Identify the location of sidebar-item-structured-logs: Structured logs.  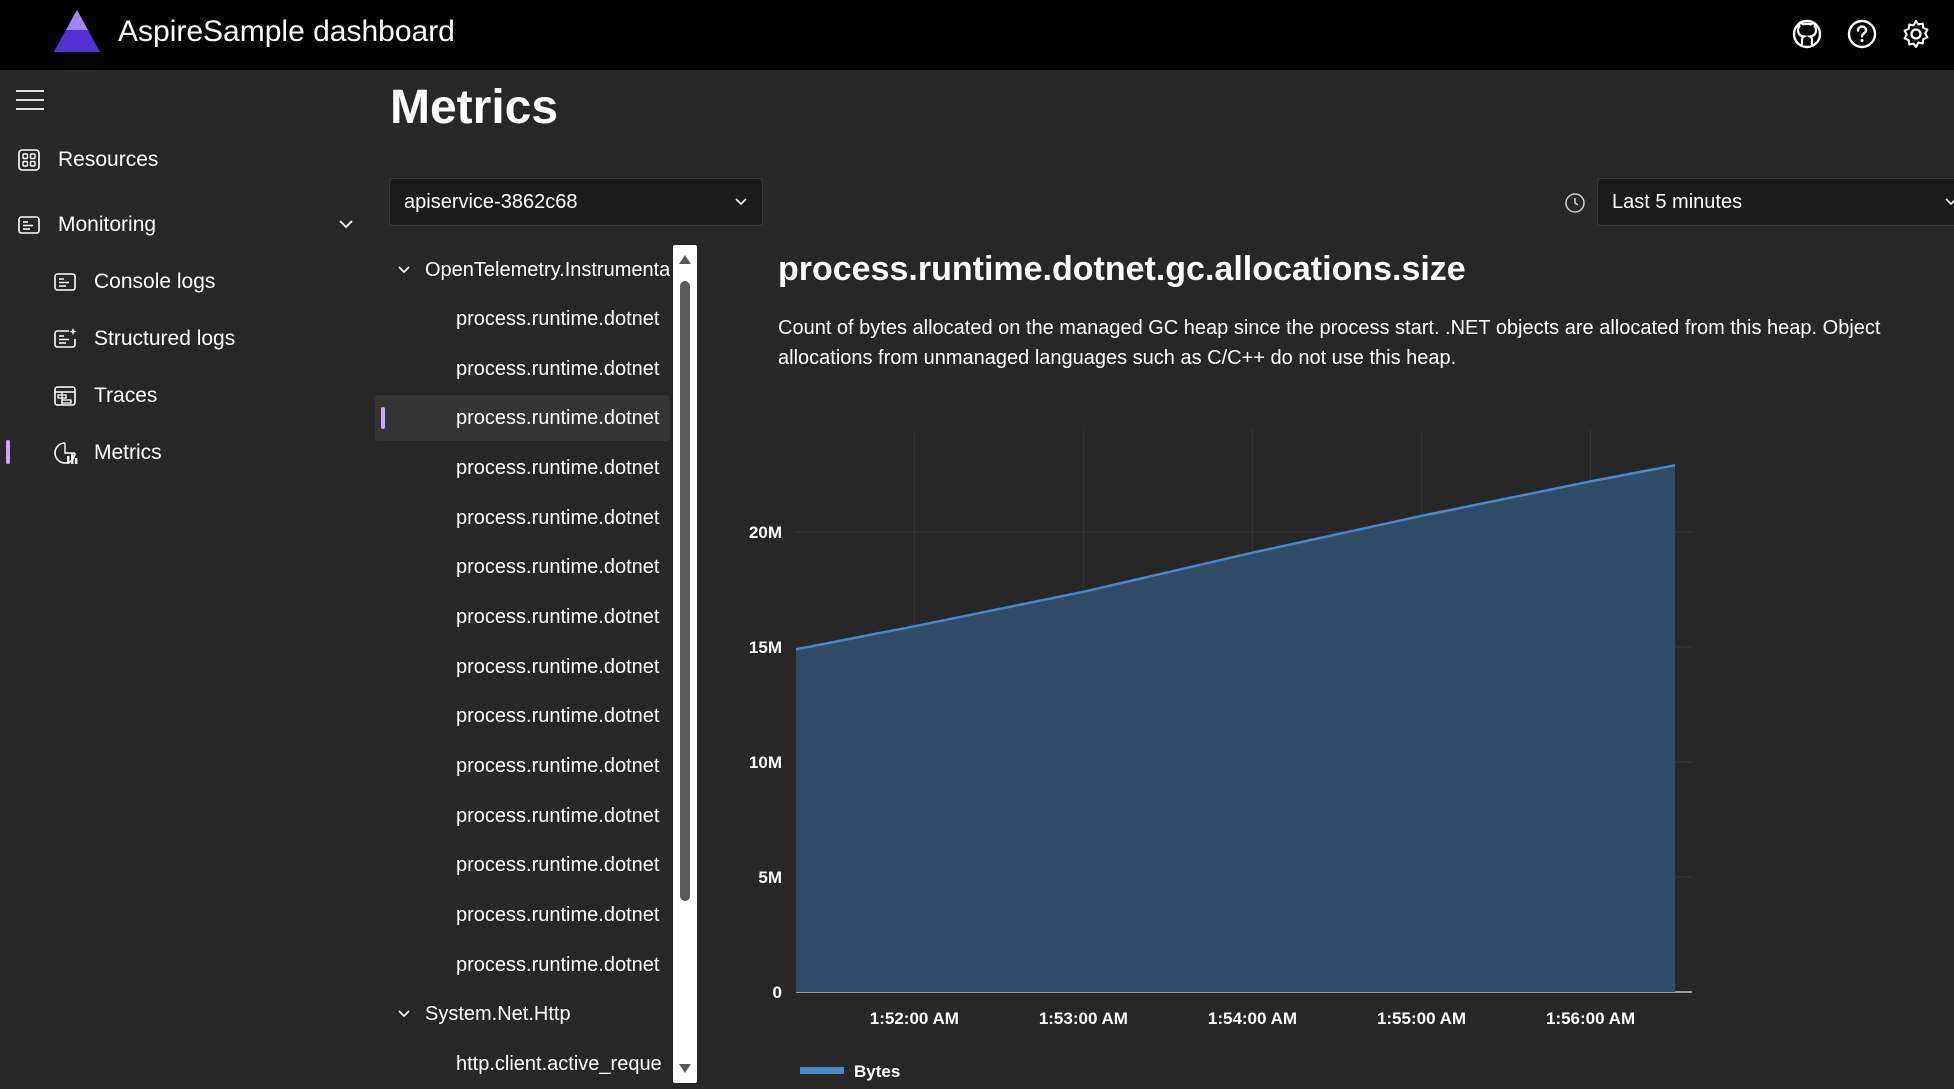
(143, 339).